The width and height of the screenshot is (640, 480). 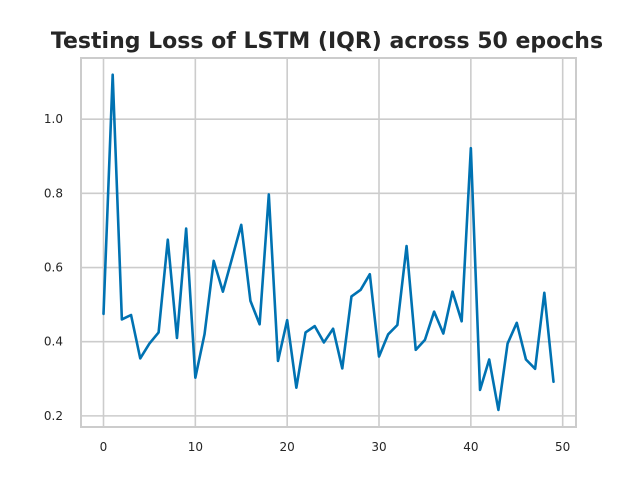 What do you see at coordinates (53, 119) in the screenshot?
I see `y-tick-label: 1.0` at bounding box center [53, 119].